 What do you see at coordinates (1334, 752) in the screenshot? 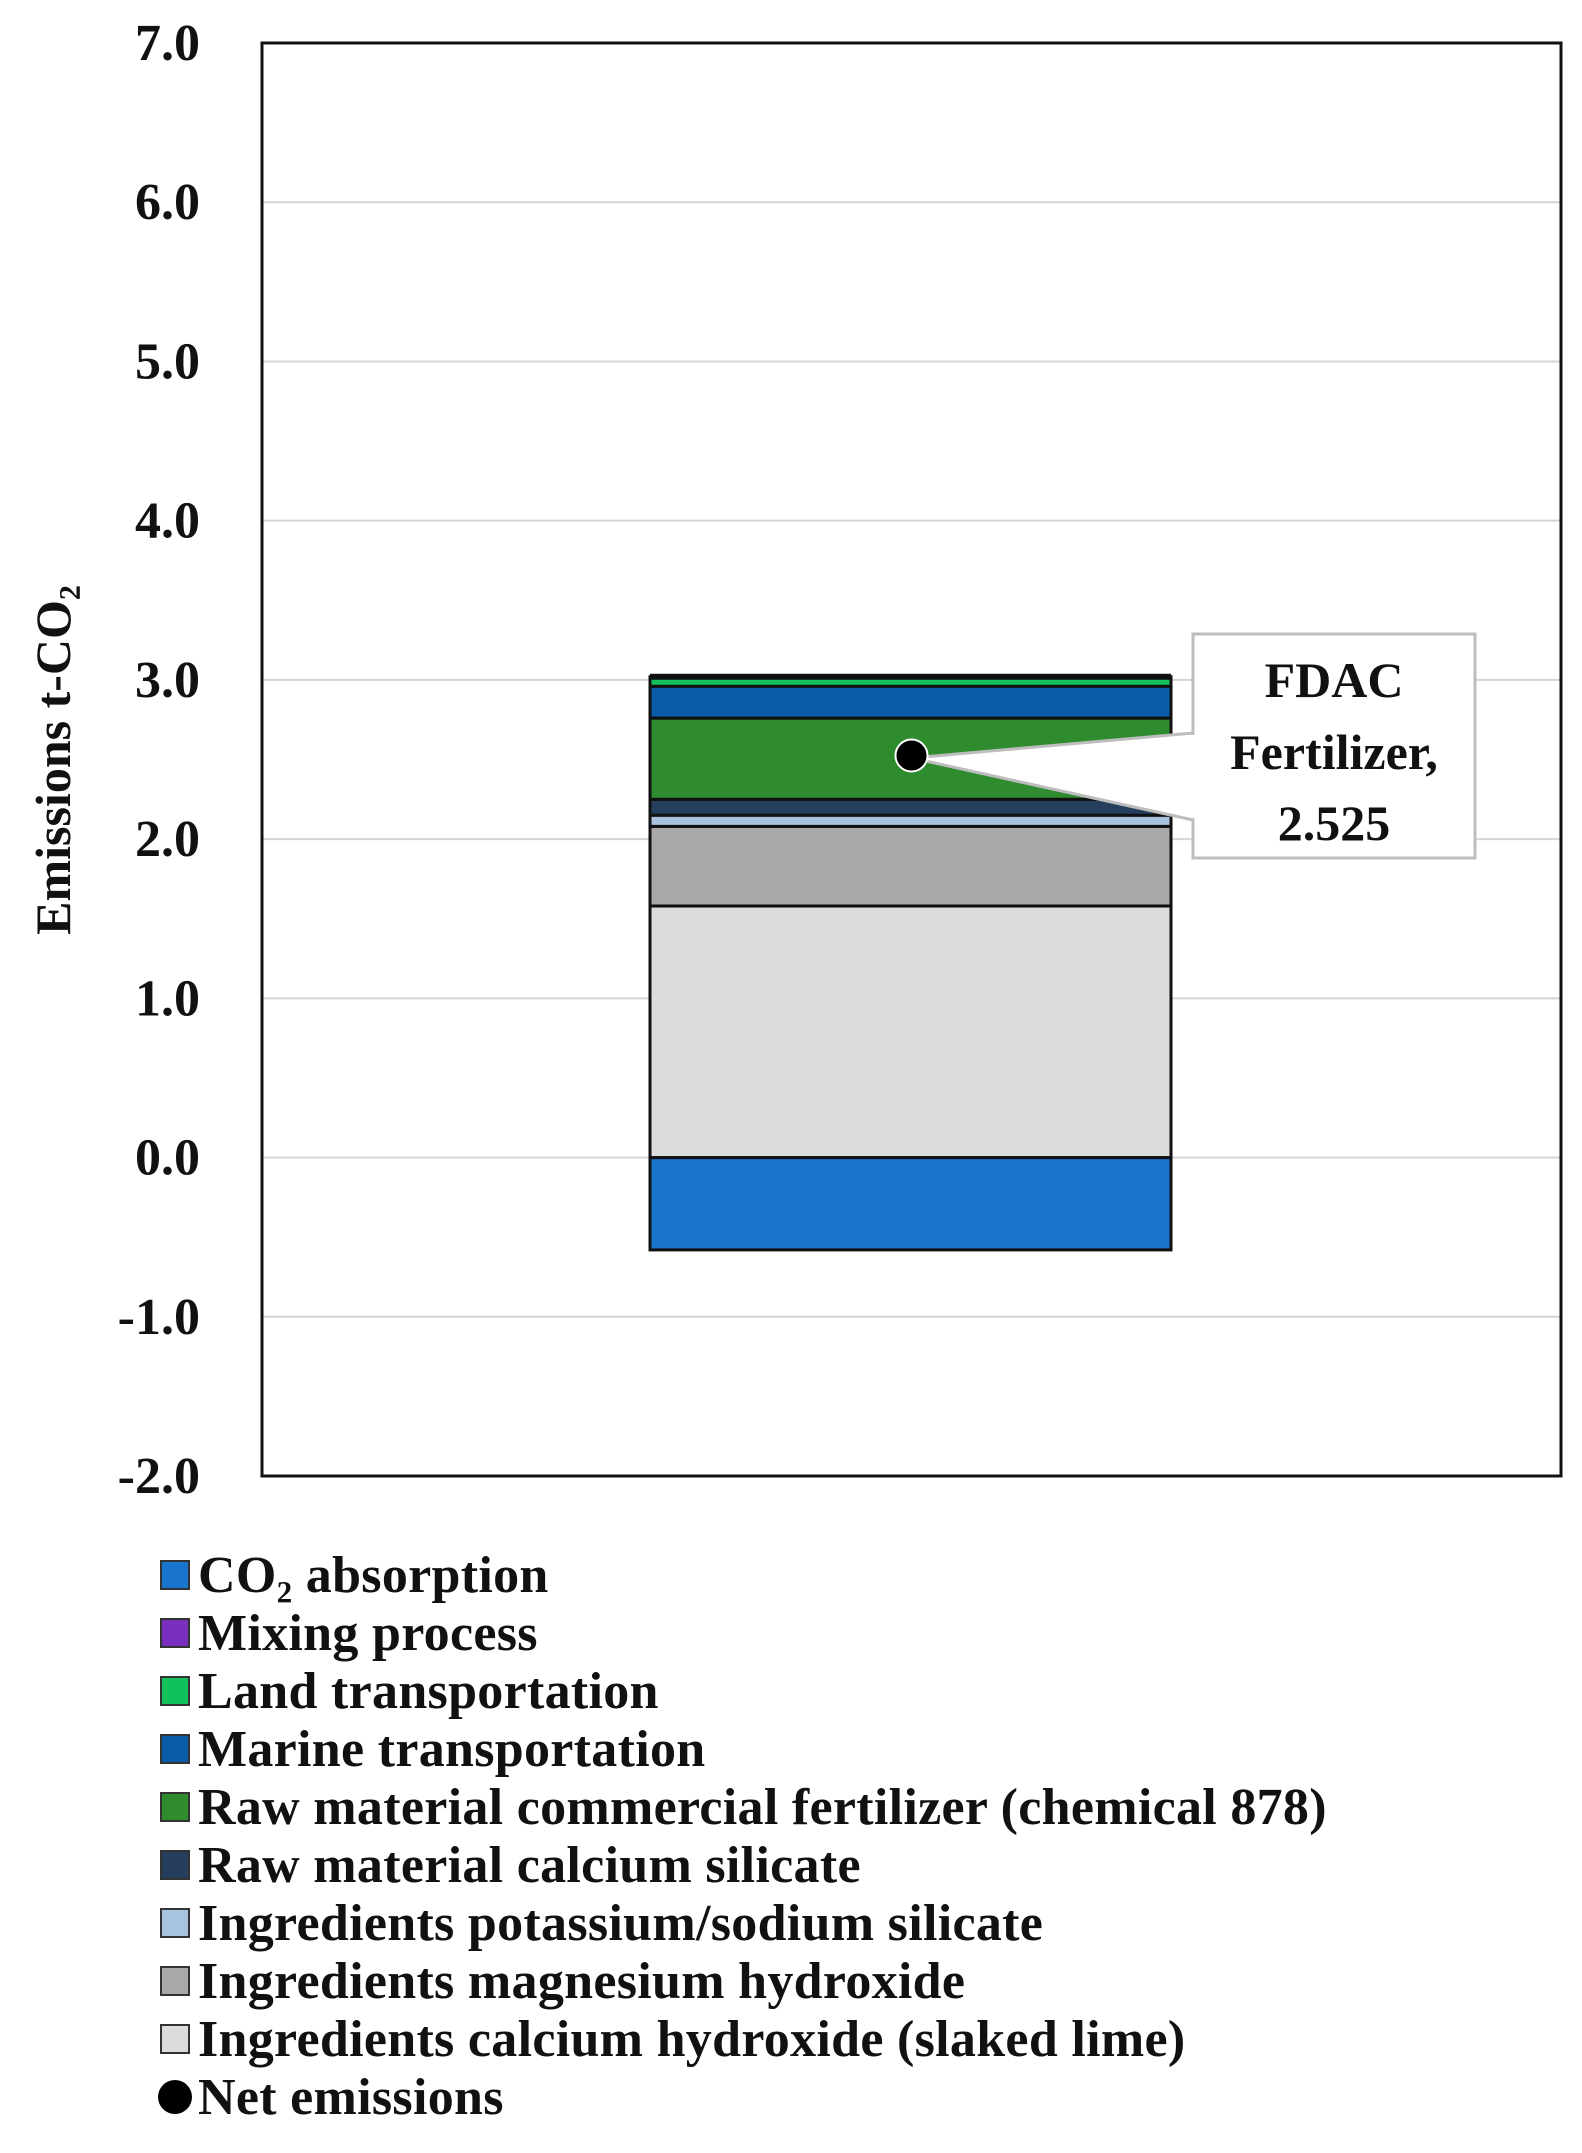
I see `callout-line-2: Fertilizer,` at bounding box center [1334, 752].